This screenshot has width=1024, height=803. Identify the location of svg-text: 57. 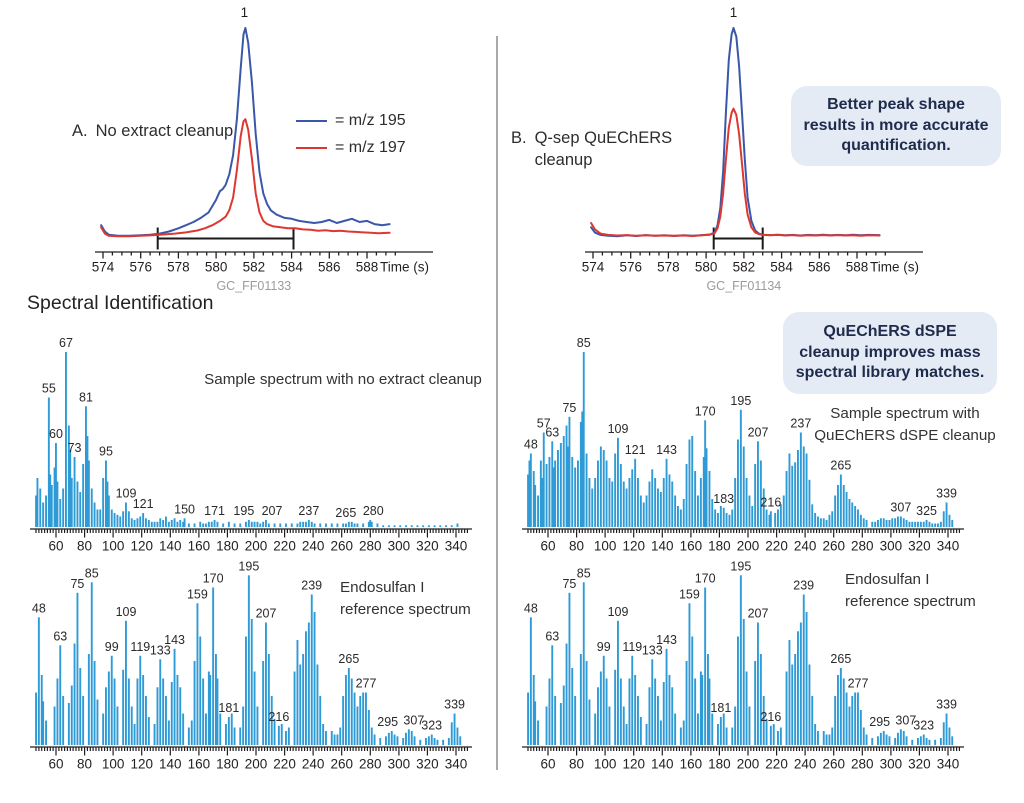
(544, 424).